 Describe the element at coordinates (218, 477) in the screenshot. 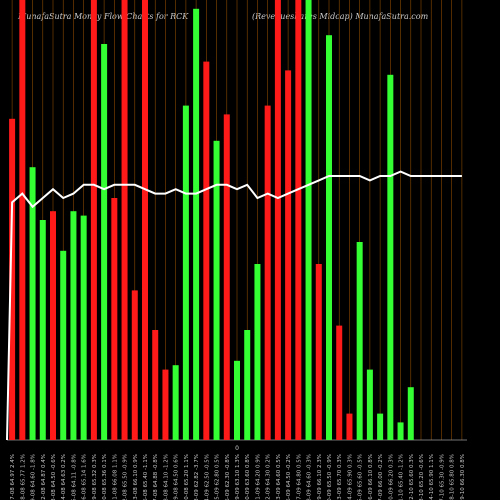

I see `x-tick-label: 05-09 62.80 0.5%` at that location.